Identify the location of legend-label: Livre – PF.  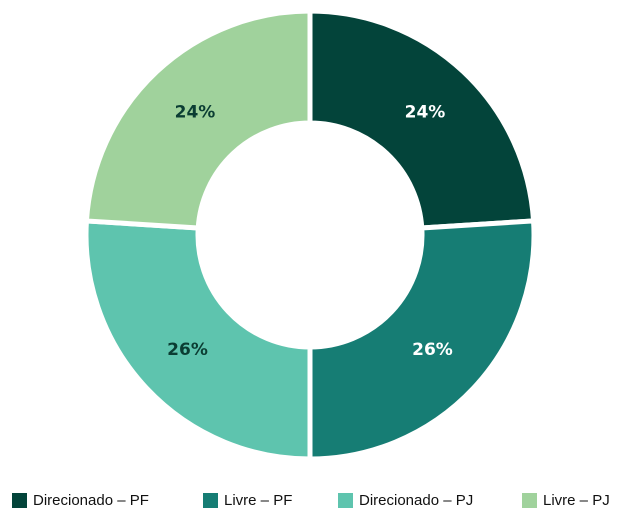
(258, 500).